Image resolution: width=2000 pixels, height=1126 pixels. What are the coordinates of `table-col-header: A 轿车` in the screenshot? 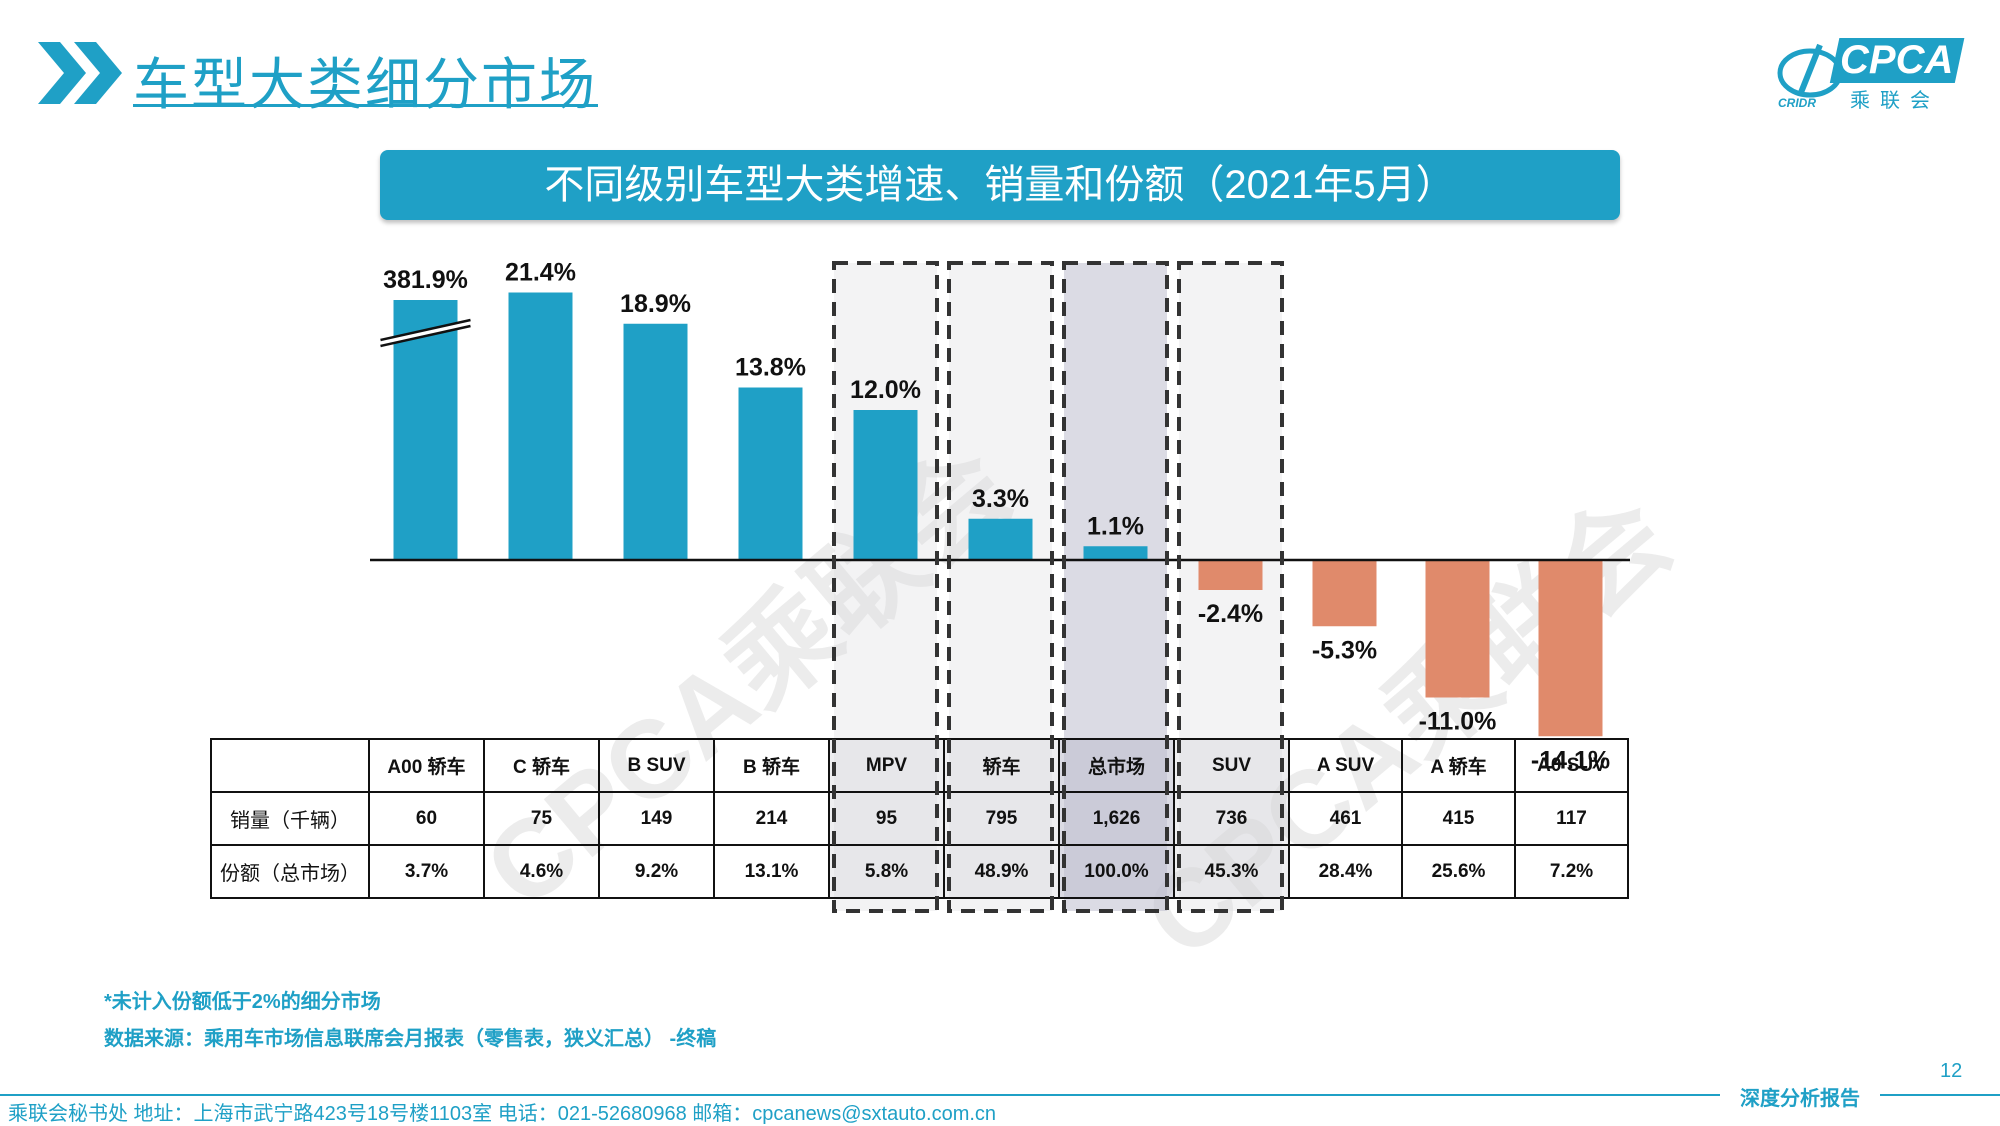 It's located at (1458, 765).